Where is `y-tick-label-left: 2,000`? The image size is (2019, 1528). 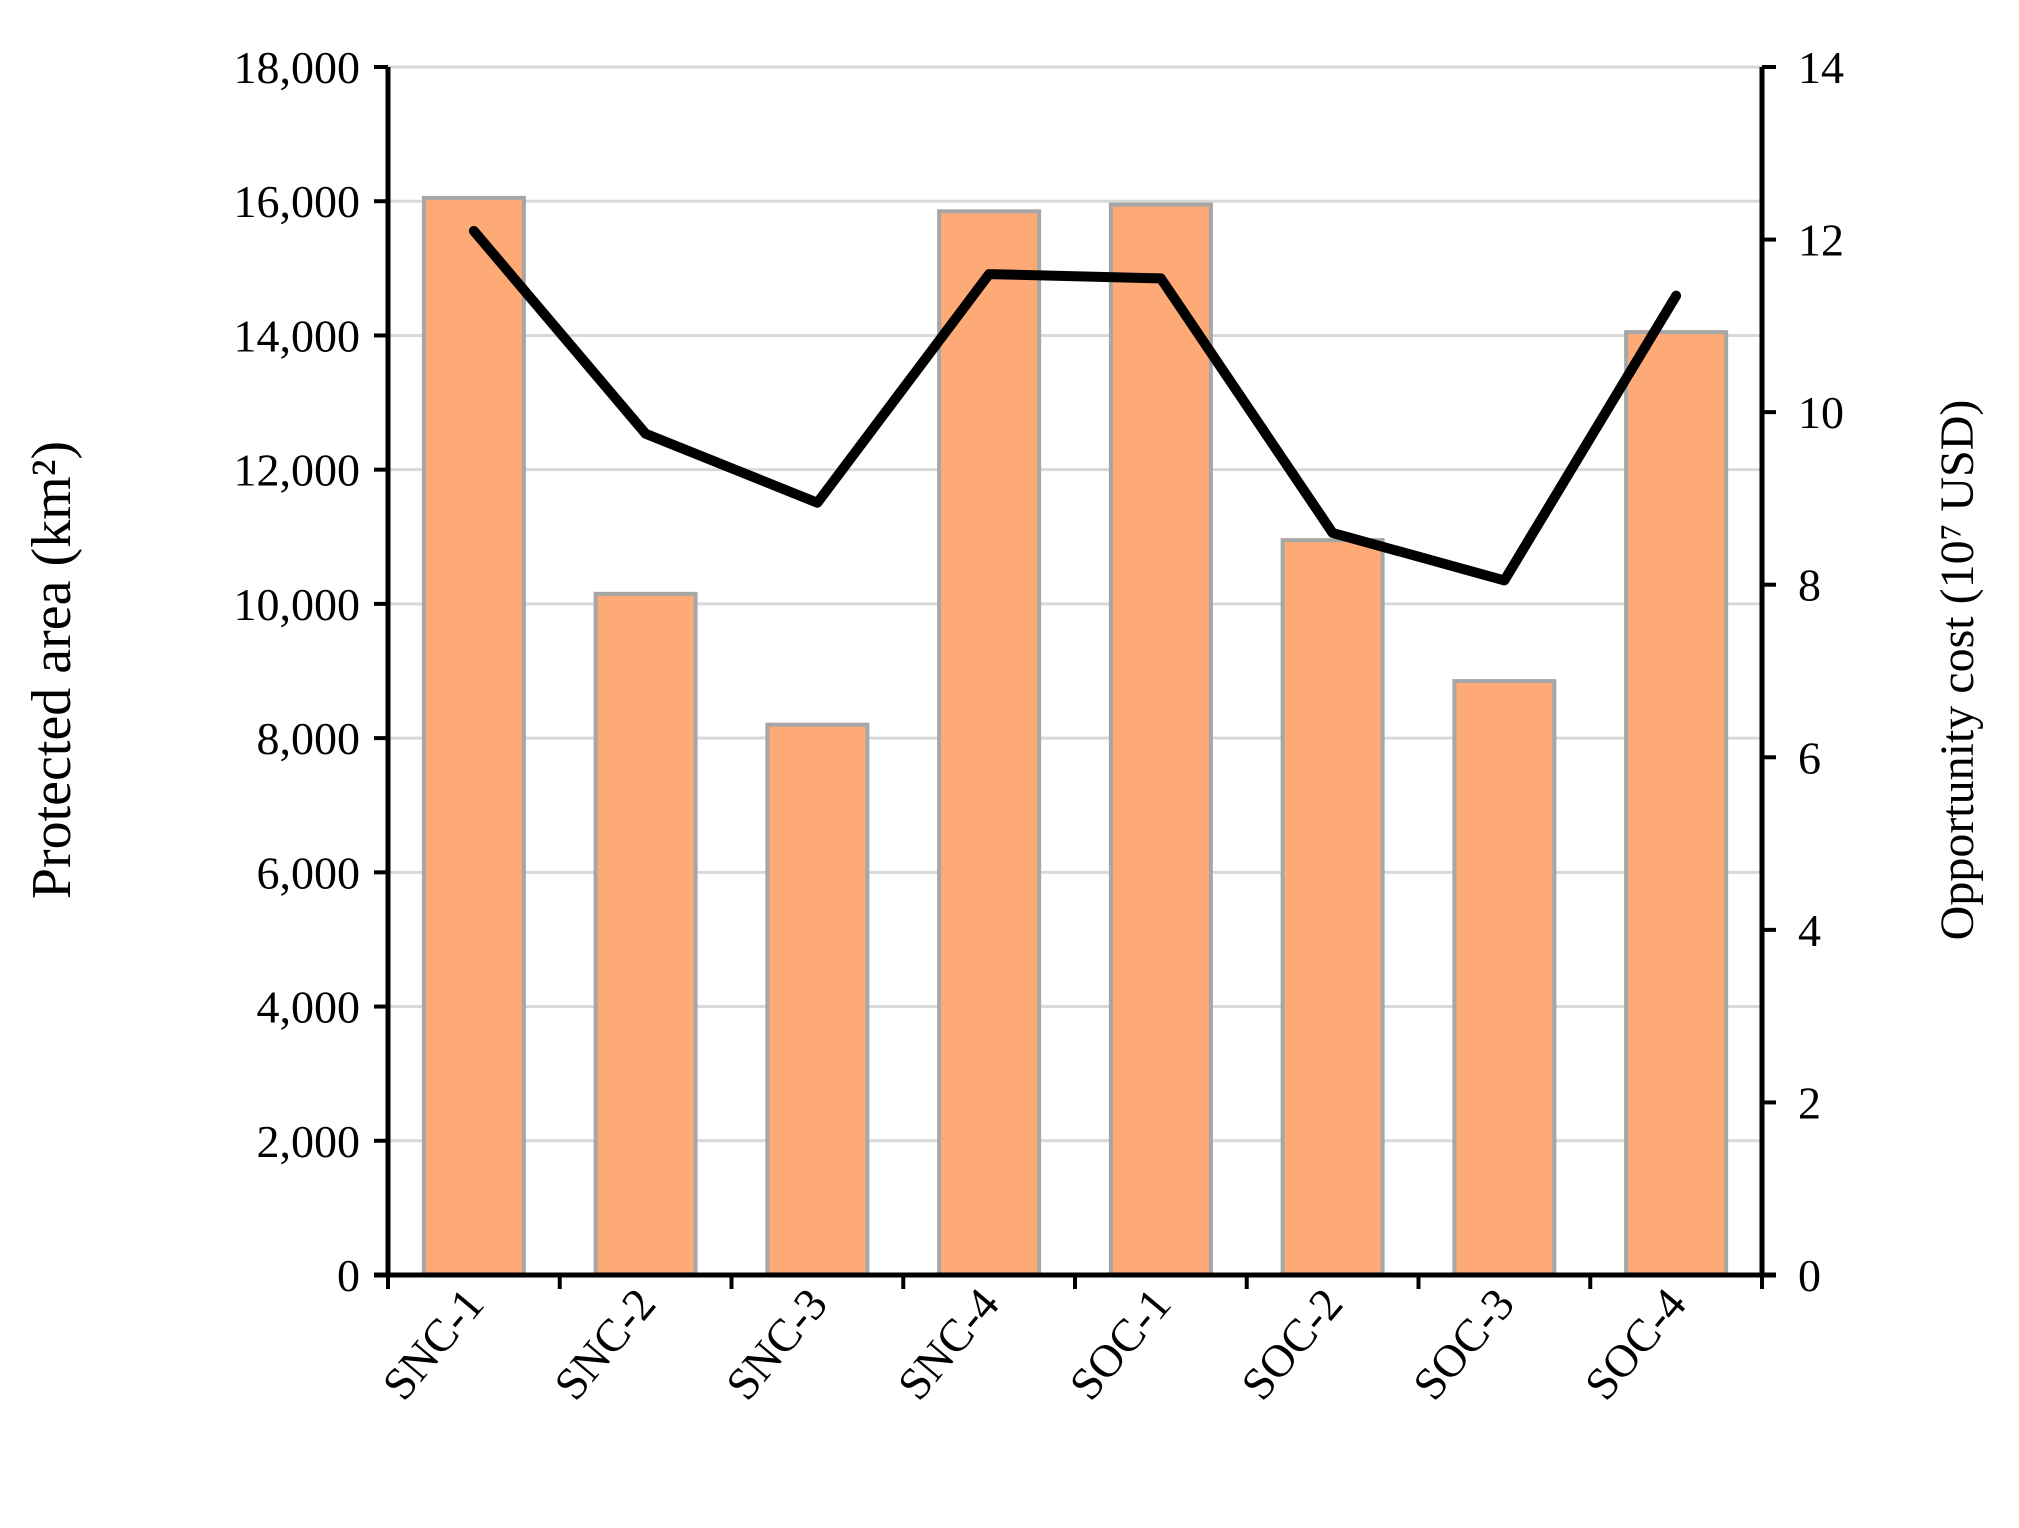 y-tick-label-left: 2,000 is located at coordinates (309, 1141).